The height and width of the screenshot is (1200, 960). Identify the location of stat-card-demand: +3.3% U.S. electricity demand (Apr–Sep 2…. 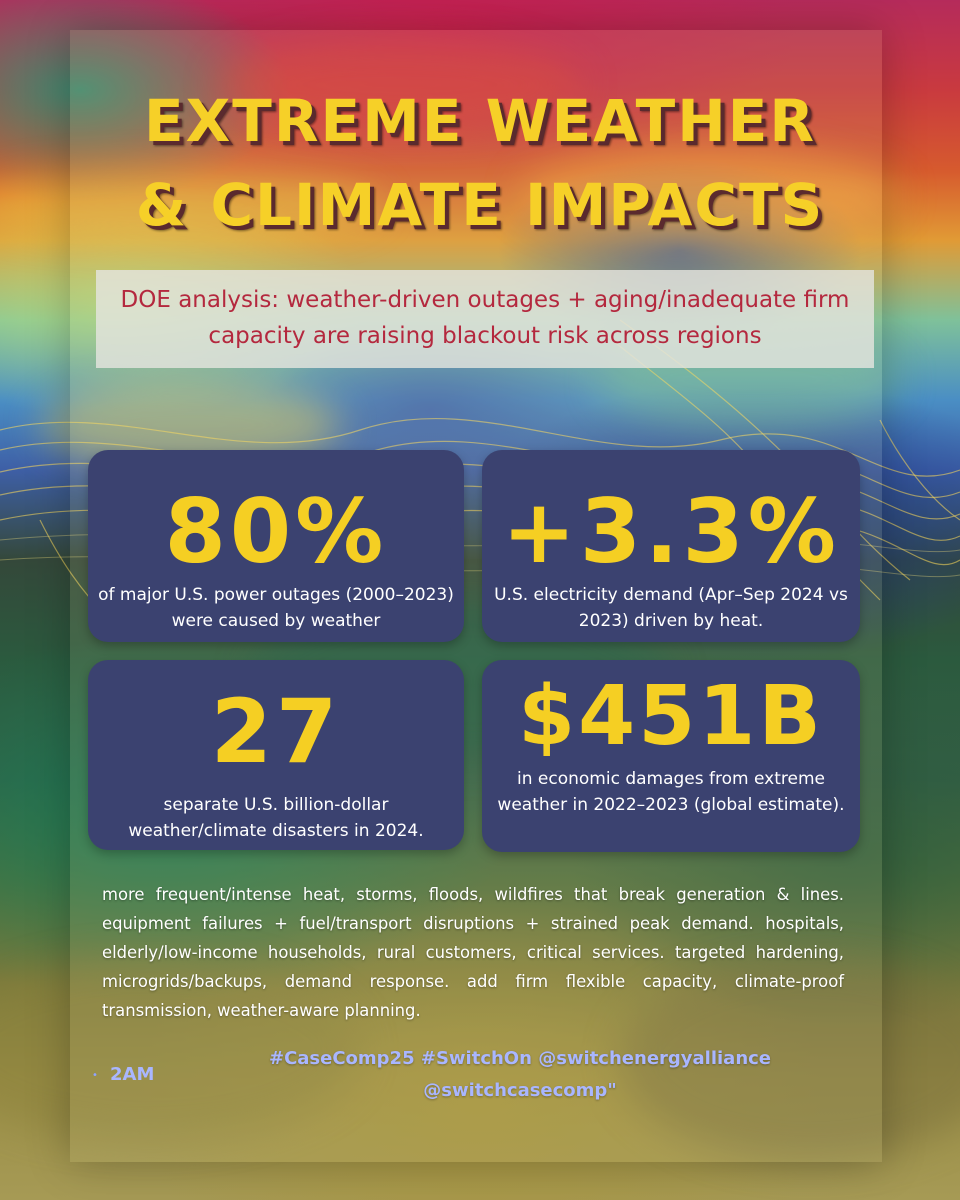
(671, 546).